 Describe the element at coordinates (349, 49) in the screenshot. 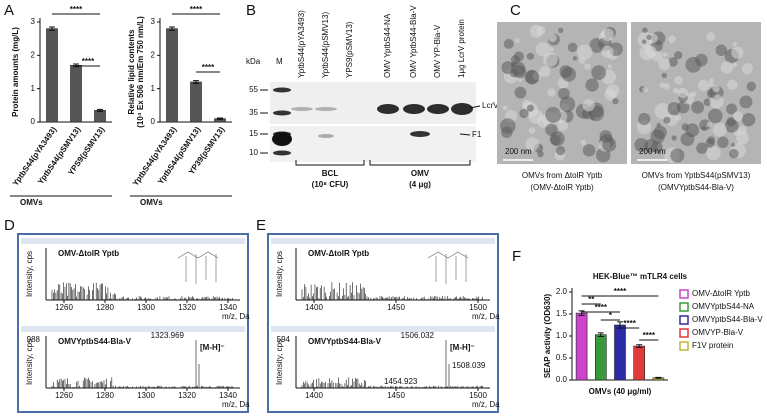

I see `lane-label: YPS9(pSMV13)` at that location.